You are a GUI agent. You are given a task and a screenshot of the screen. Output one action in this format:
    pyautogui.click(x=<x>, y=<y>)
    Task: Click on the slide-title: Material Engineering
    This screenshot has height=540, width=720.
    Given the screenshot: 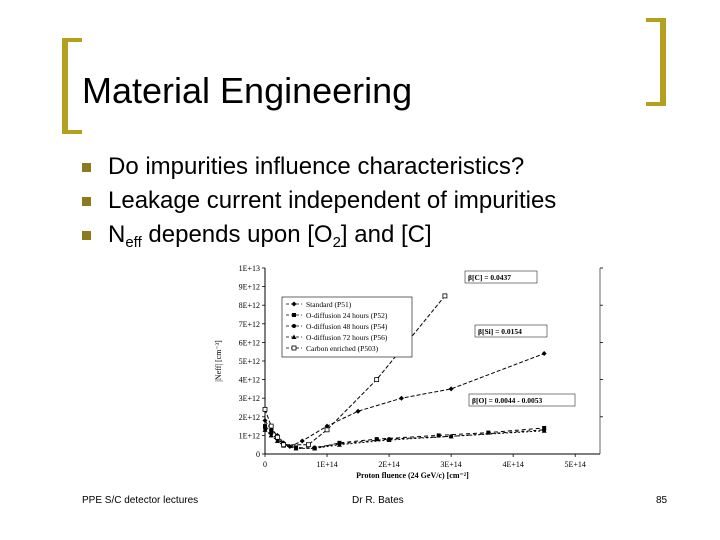 What is the action you would take?
    pyautogui.click(x=247, y=90)
    